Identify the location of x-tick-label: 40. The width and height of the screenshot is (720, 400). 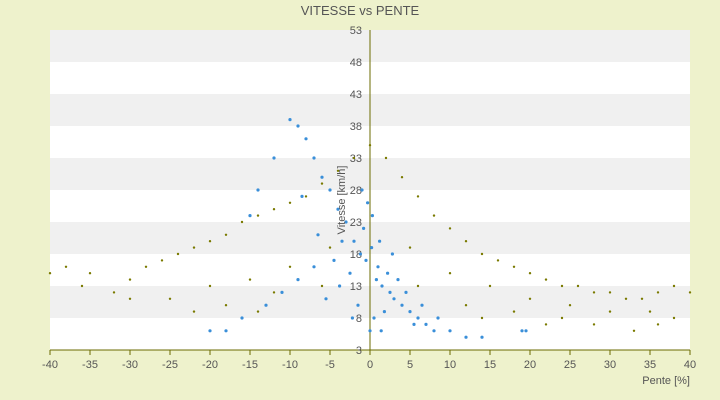
(690, 365).